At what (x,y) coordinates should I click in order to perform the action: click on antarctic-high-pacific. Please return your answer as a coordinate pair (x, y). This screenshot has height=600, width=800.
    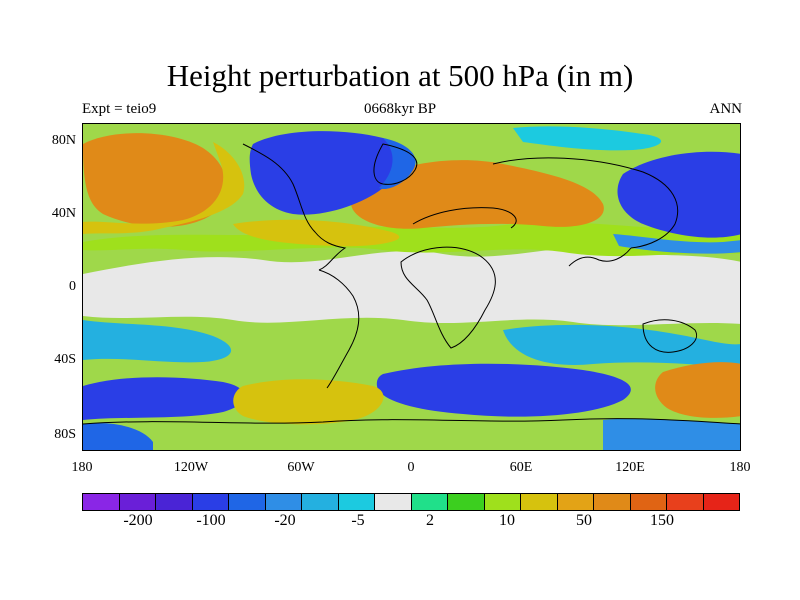
    Looking at the image, I should click on (697, 390).